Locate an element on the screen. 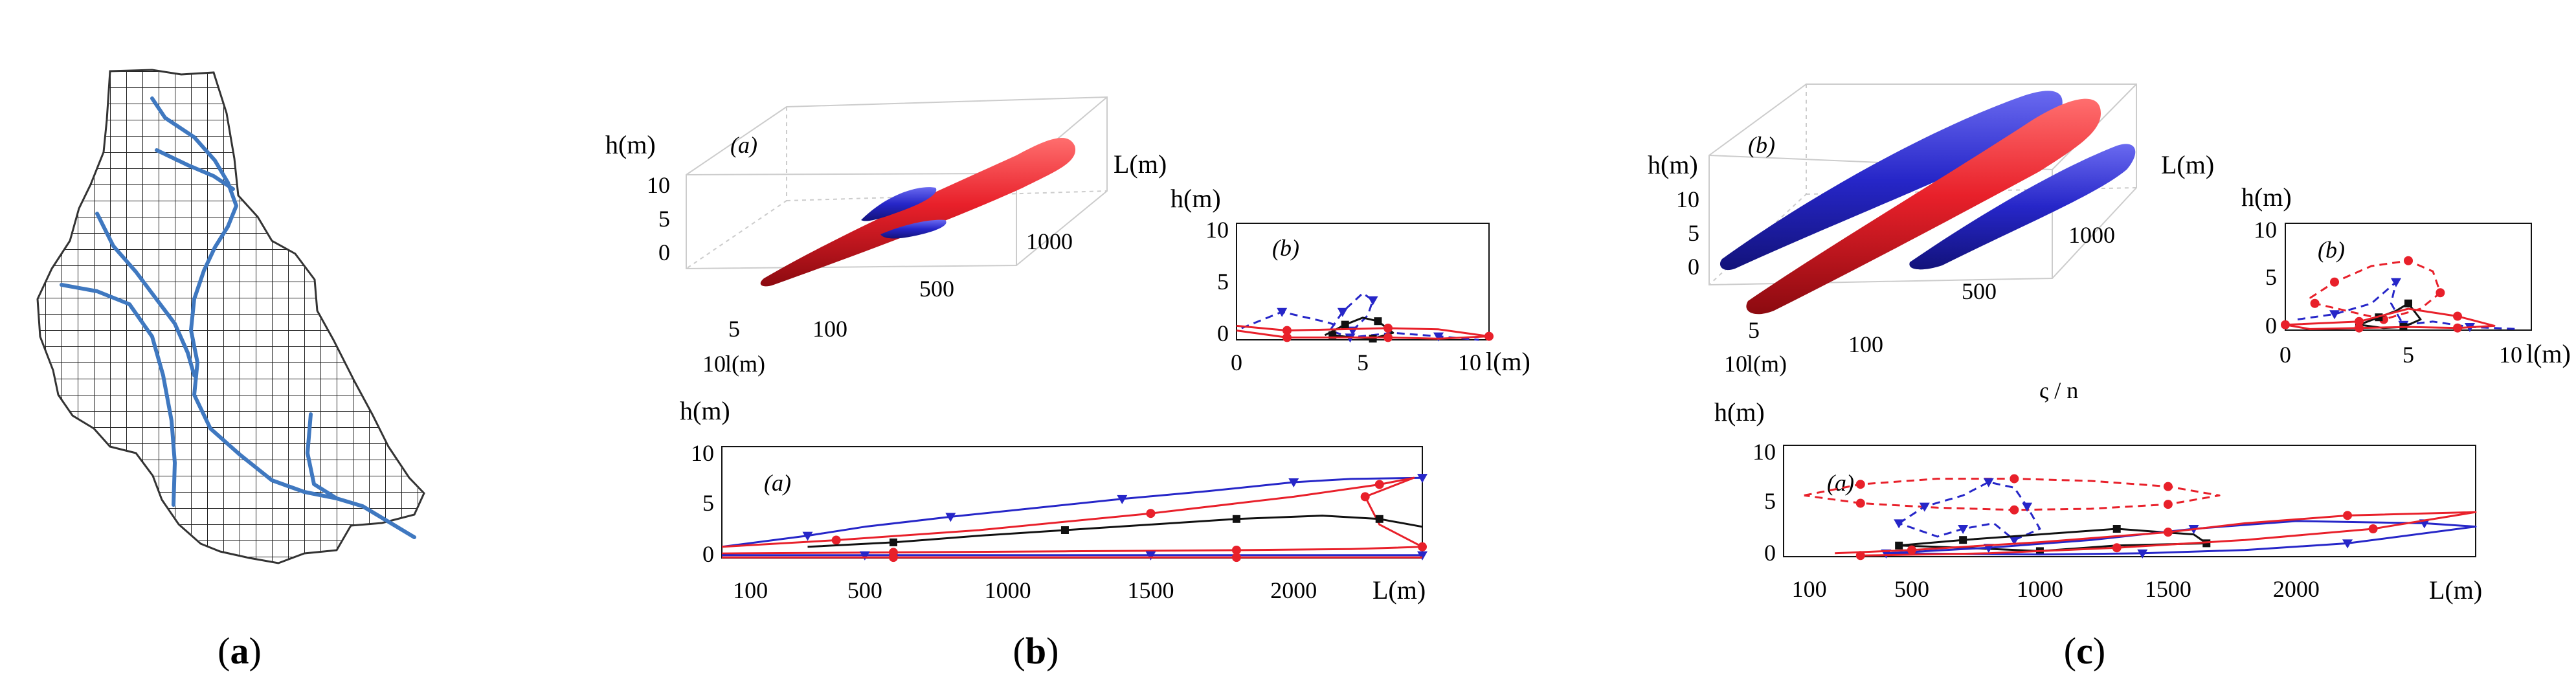 The height and width of the screenshot is (690, 2576). c-long-xtick: 1000 is located at coordinates (2040, 589).